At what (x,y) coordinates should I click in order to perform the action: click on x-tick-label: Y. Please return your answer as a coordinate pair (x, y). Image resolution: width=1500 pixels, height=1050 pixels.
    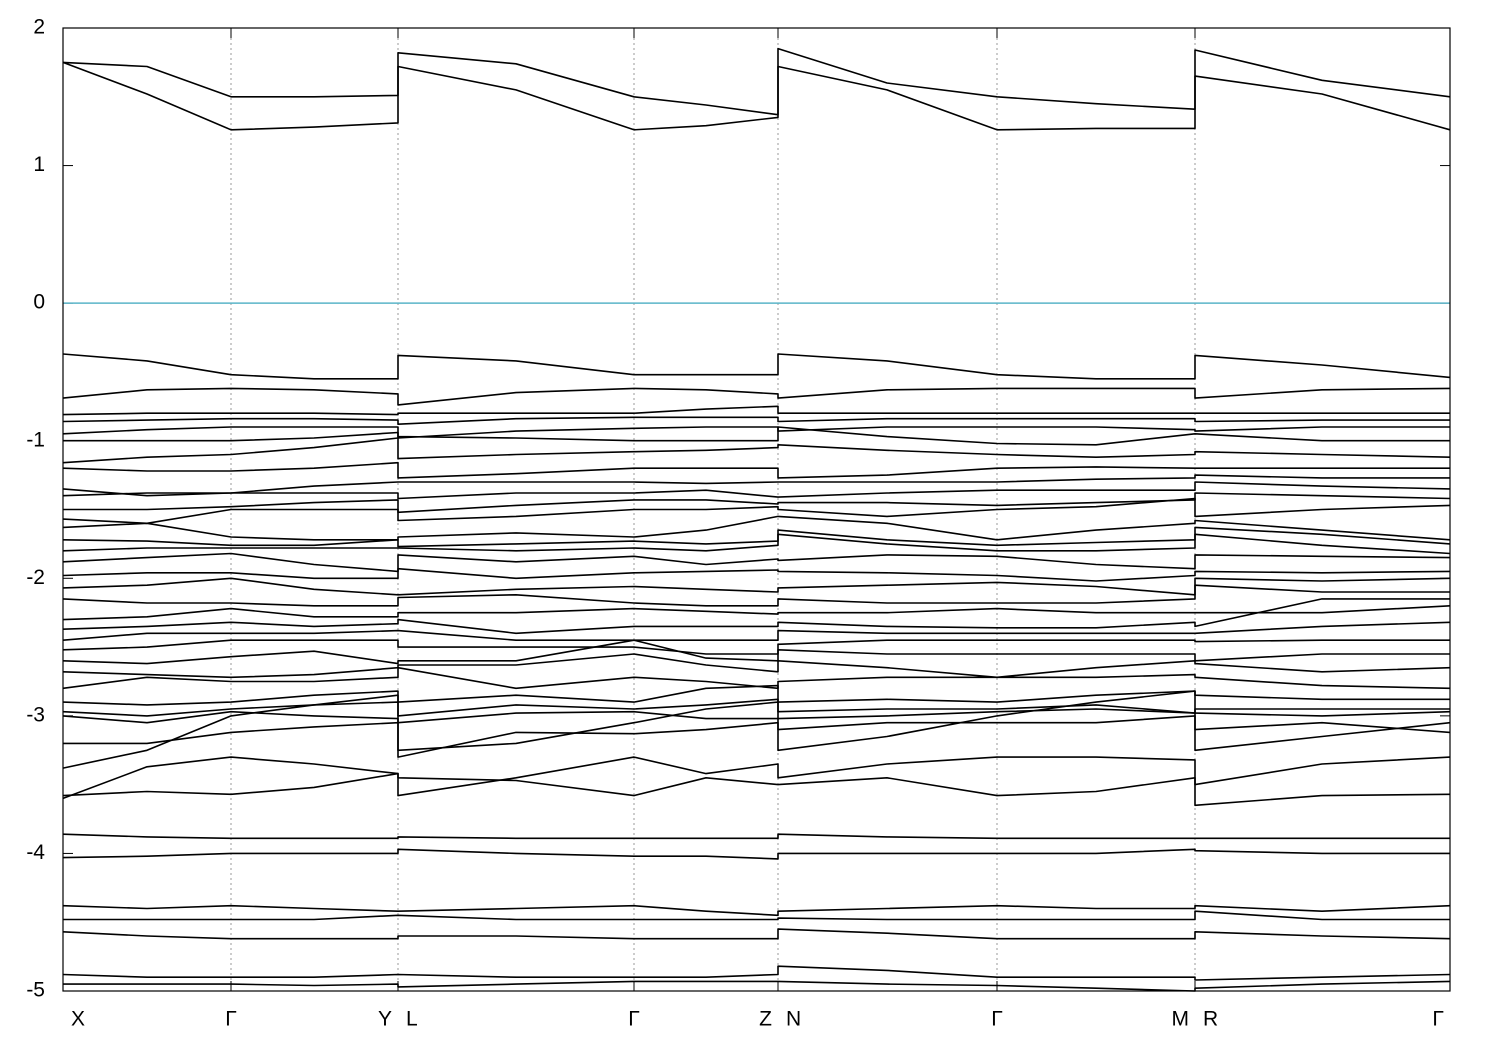
    Looking at the image, I should click on (385, 1019).